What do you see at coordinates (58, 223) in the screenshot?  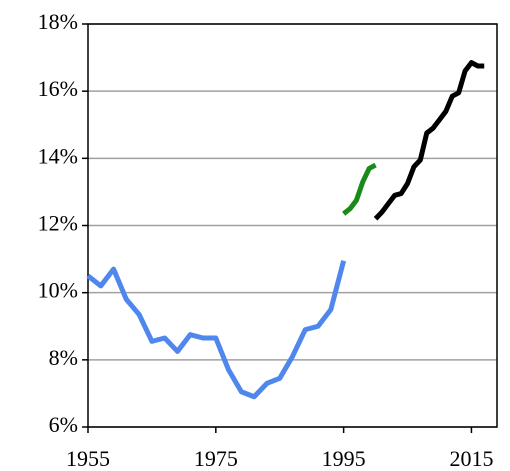 I see `y-tick-label: 12%` at bounding box center [58, 223].